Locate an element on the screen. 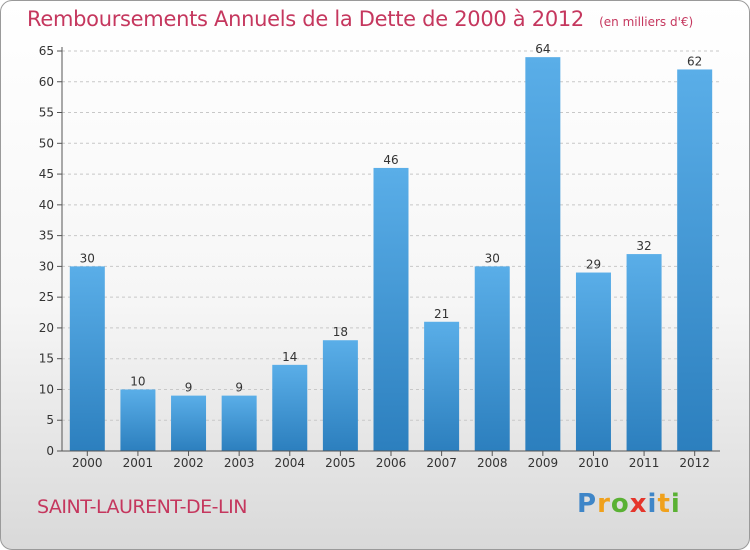  data-label: 21 is located at coordinates (441, 314).